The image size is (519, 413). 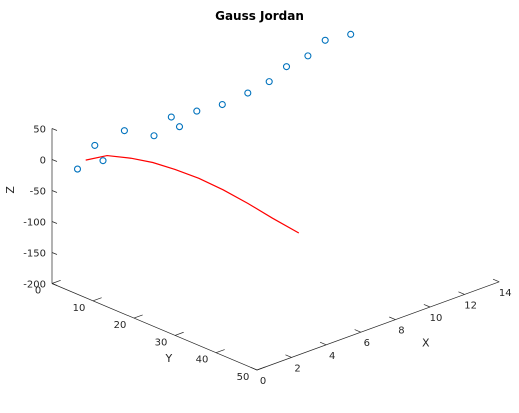 What do you see at coordinates (38, 192) in the screenshot?
I see `z-tick-label: -50` at bounding box center [38, 192].